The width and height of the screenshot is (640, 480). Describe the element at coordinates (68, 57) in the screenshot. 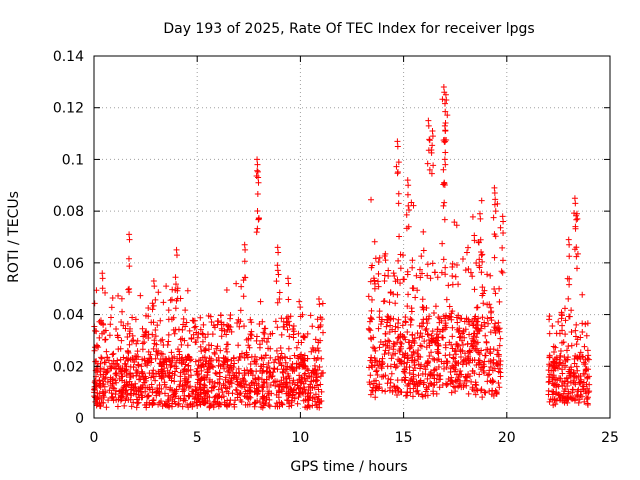

I see `y-tick-label: 0.14` at that location.